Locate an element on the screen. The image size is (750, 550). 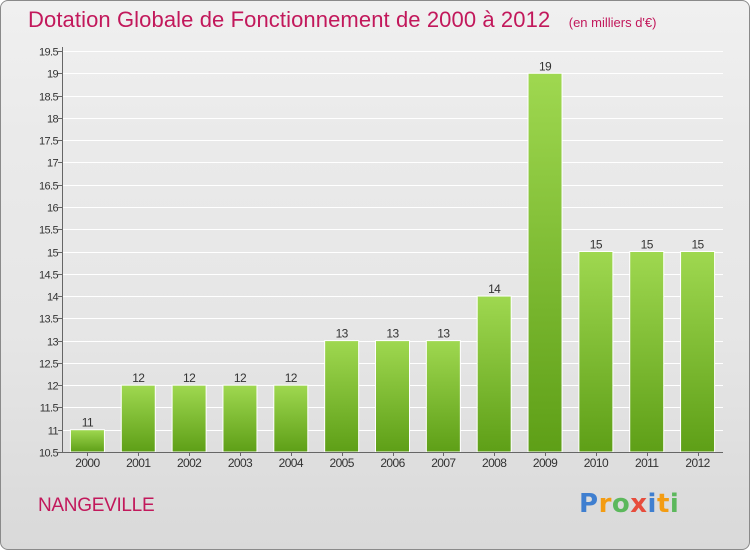
logo-letter: P is located at coordinates (589, 504).